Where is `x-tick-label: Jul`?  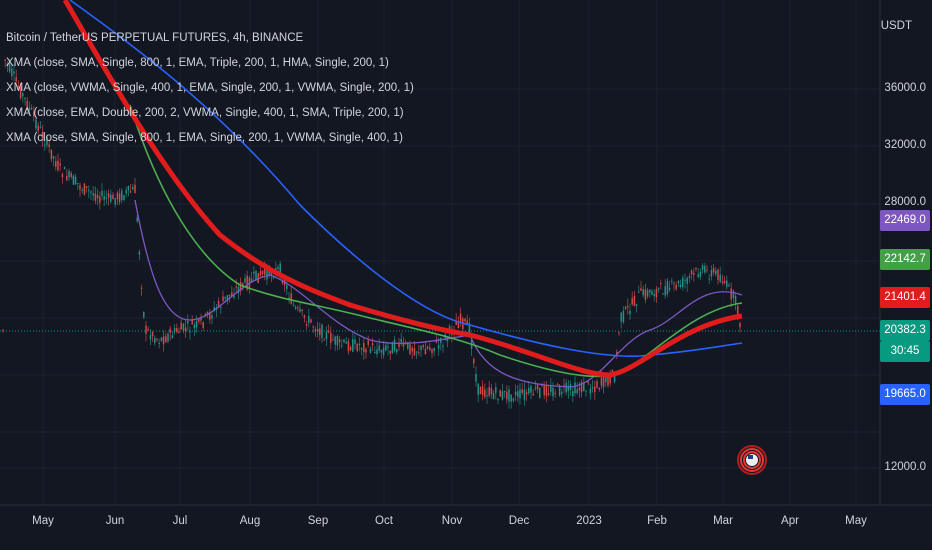
x-tick-label: Jul is located at coordinates (180, 521).